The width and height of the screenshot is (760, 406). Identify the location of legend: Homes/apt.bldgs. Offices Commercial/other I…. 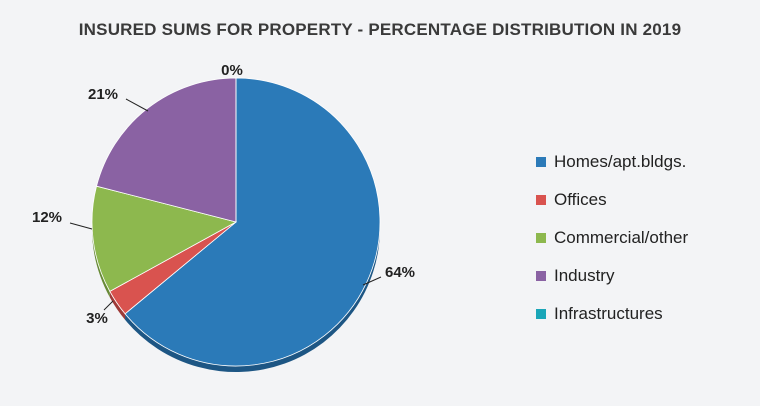
(612, 238).